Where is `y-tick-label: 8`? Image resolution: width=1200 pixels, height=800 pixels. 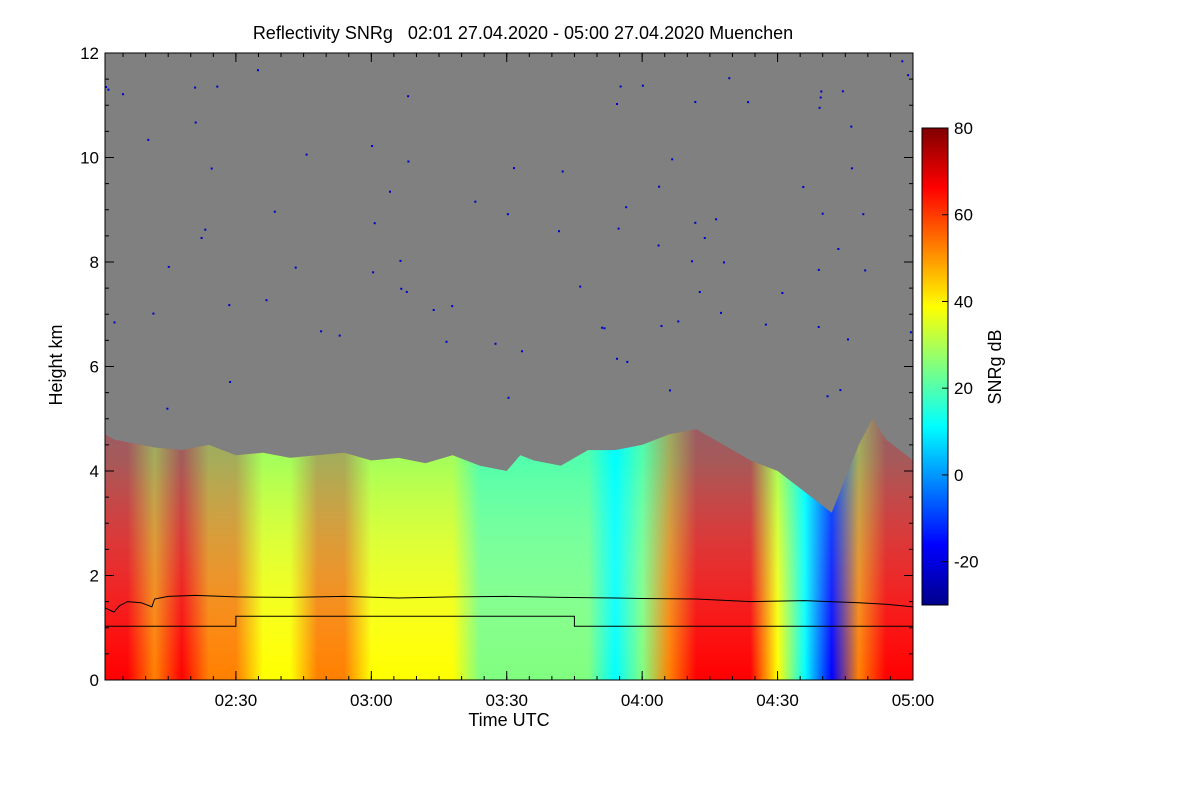
y-tick-label: 8 is located at coordinates (94, 262).